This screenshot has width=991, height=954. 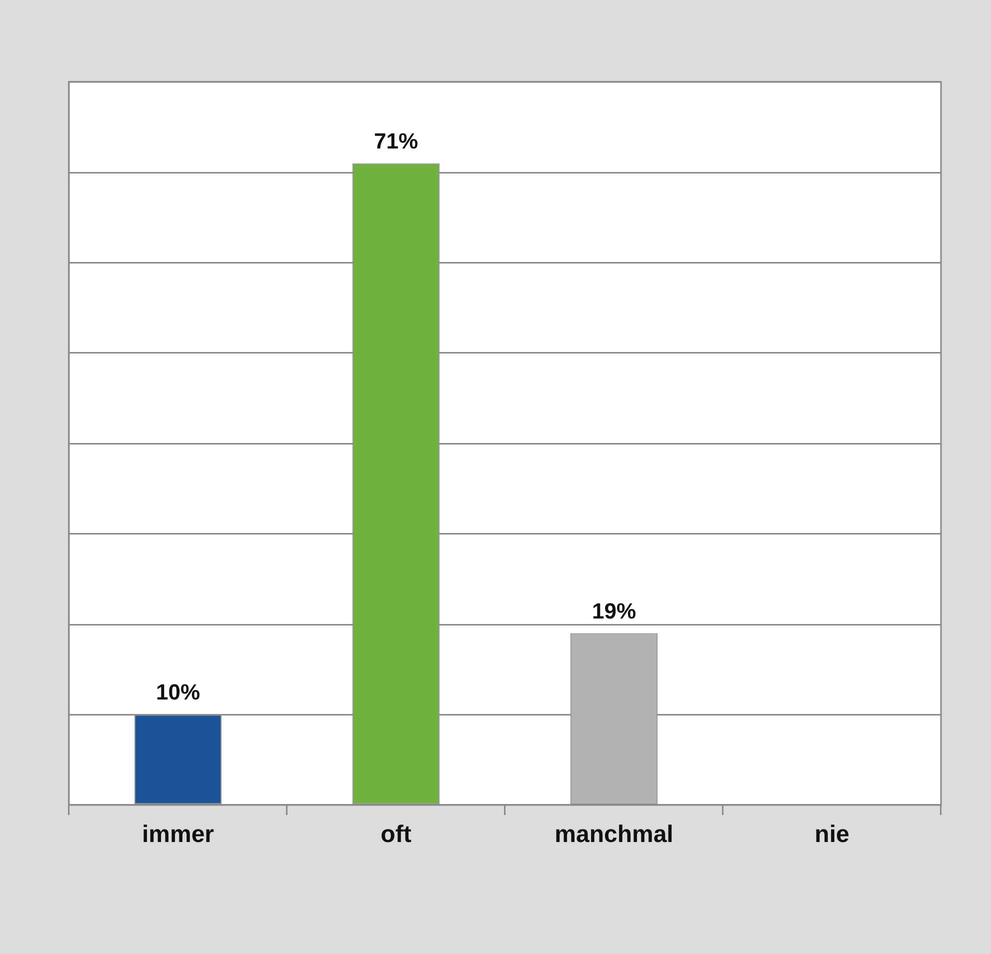 What do you see at coordinates (396, 834) in the screenshot?
I see `x-tick-label: oft` at bounding box center [396, 834].